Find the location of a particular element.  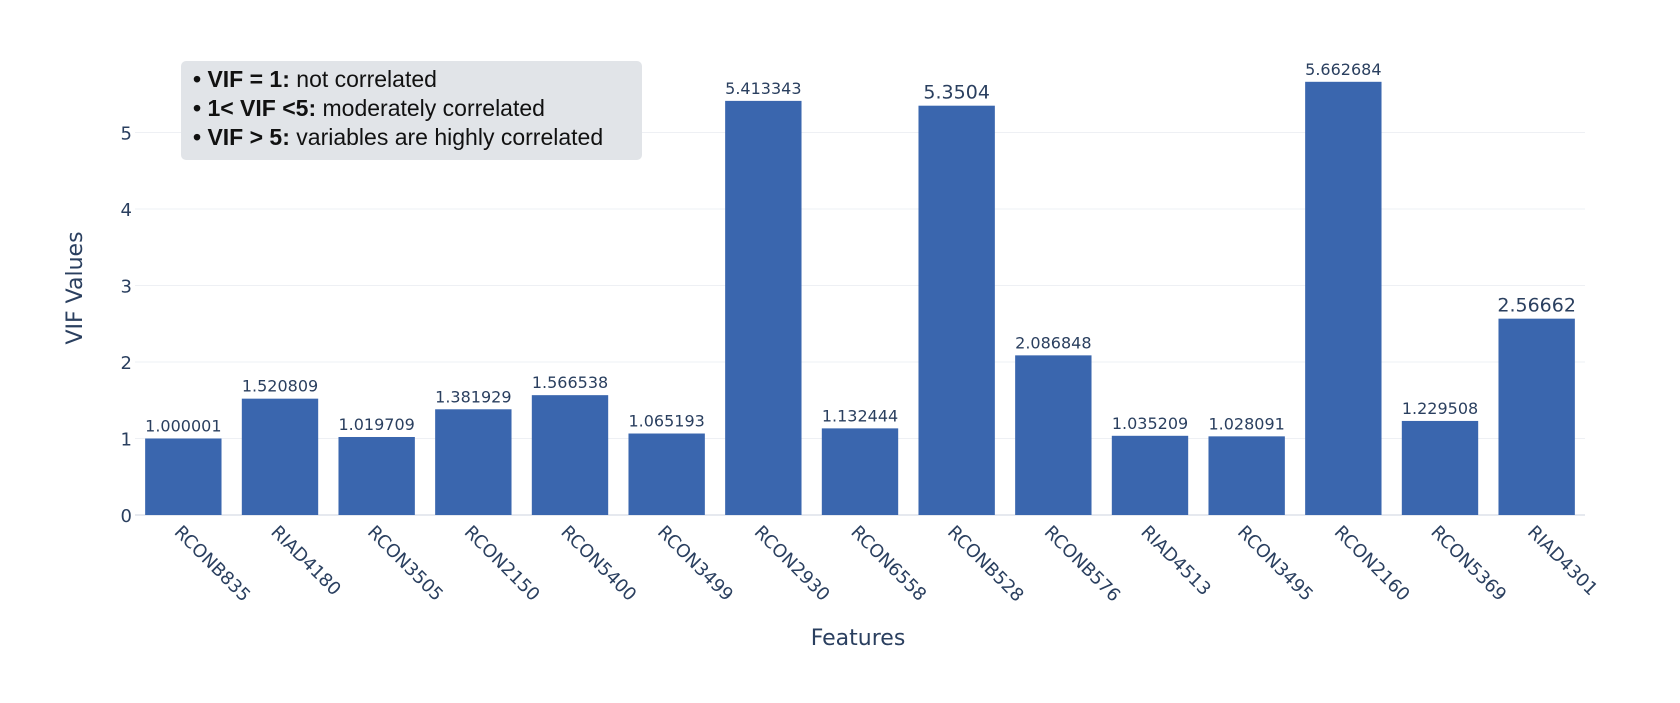

x-tick-label: RCON3495 is located at coordinates (1275, 564).